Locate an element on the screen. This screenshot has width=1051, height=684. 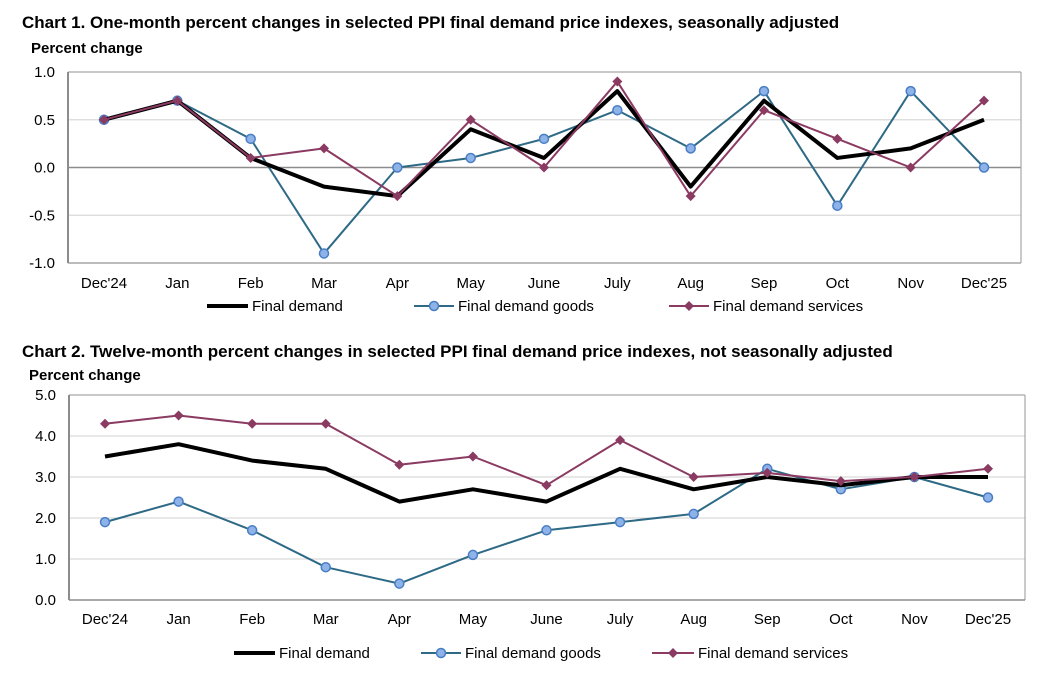
y-tick-label: -1.0 is located at coordinates (42, 263).